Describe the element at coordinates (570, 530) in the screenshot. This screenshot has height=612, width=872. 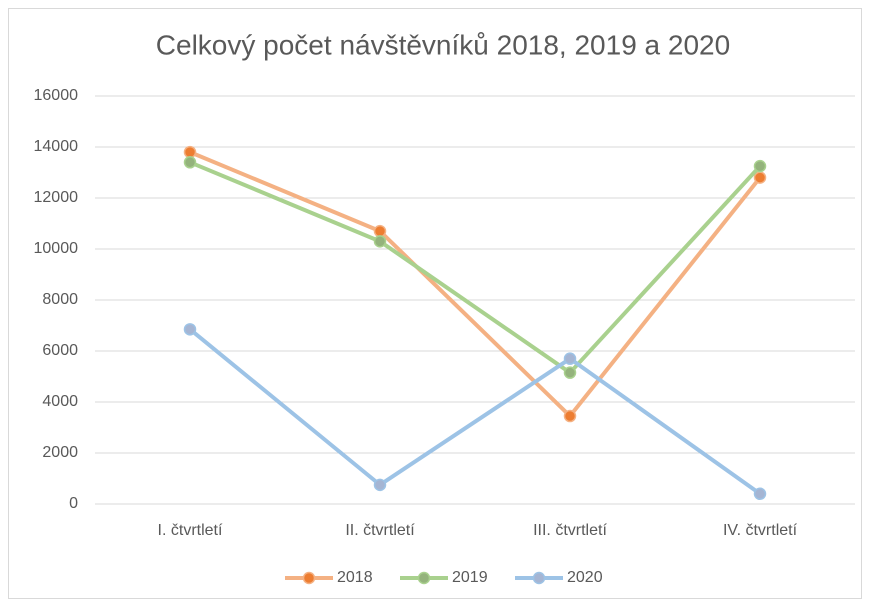
I see `x-tick-label: III. čtvrtletí` at that location.